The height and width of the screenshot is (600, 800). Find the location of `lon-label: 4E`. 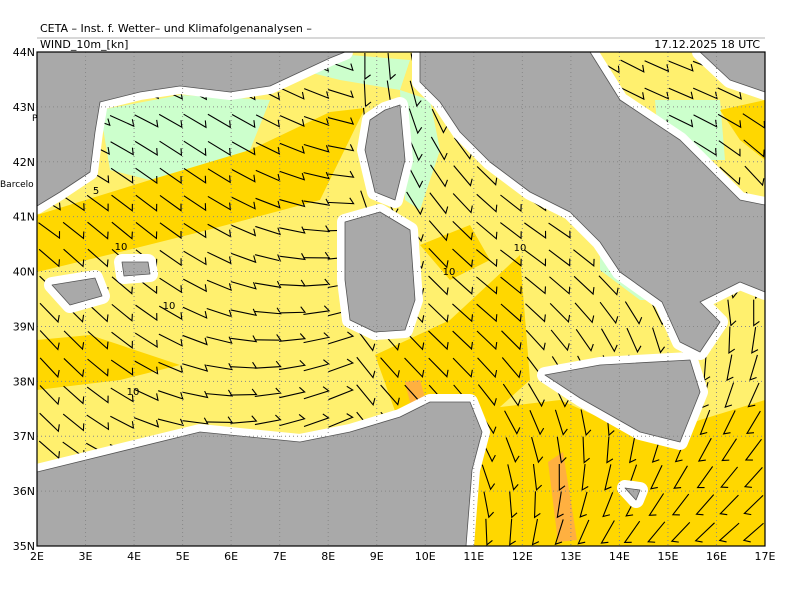

lon-label: 4E is located at coordinates (134, 556).